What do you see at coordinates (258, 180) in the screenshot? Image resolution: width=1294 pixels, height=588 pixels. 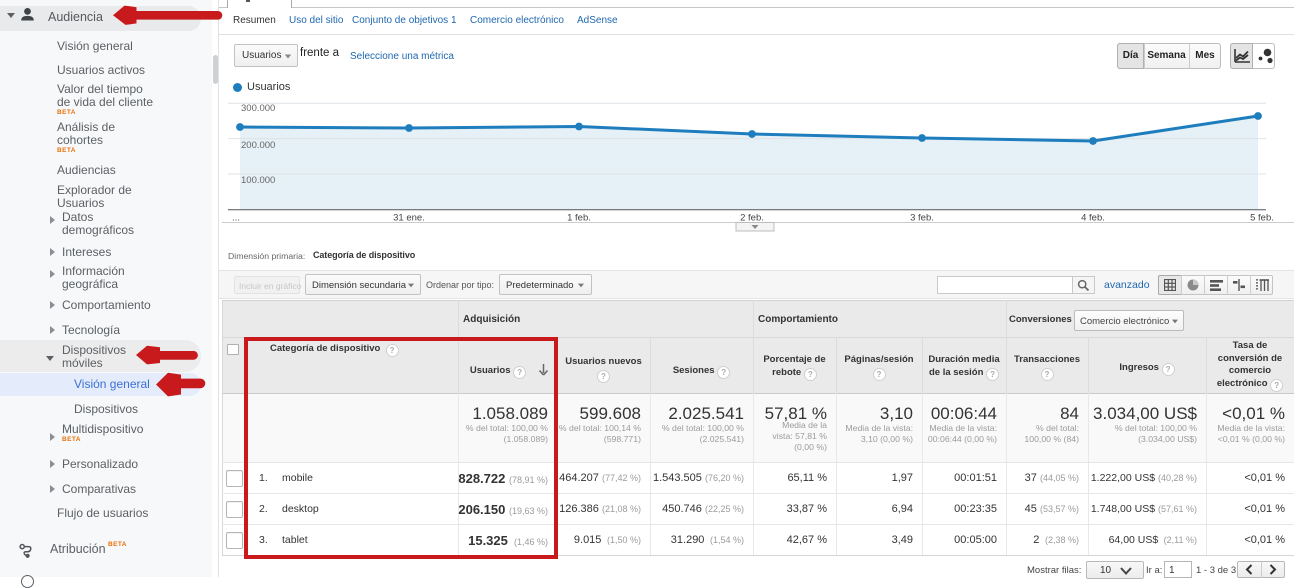 I see `svg-text: 100.000` at bounding box center [258, 180].